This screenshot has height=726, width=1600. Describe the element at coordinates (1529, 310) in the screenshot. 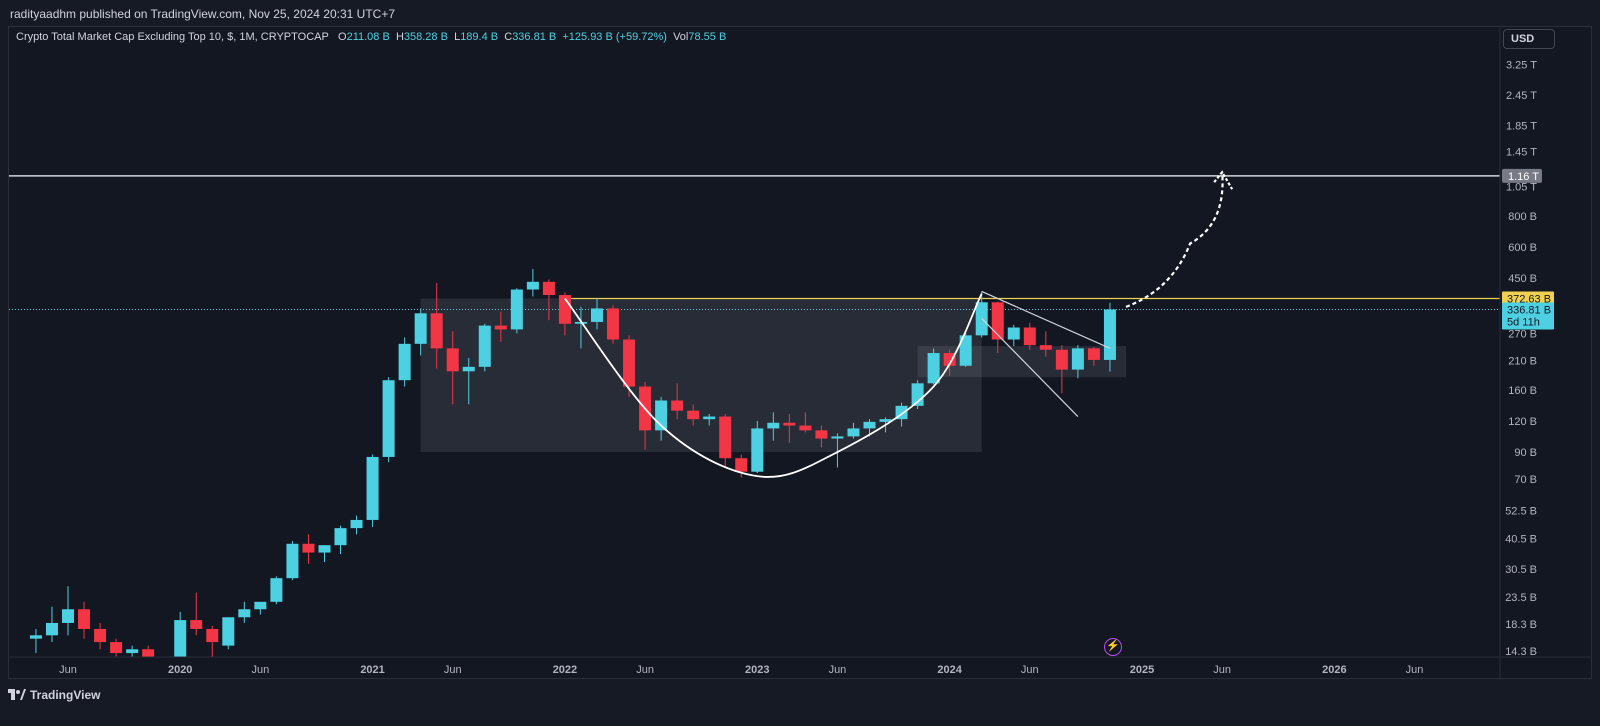

I see `last-price-text: 336.81 B` at that location.